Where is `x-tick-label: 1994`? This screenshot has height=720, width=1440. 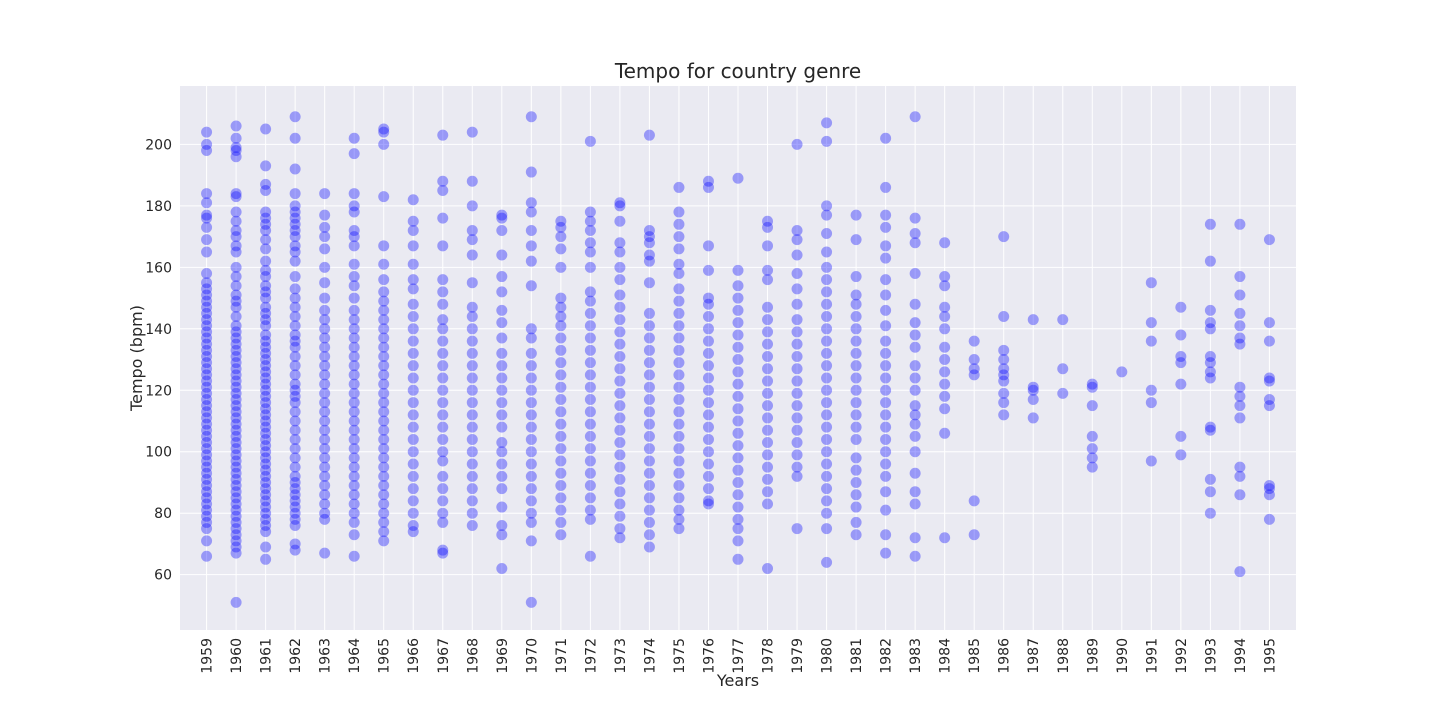
x-tick-label: 1994 is located at coordinates (1241, 656).